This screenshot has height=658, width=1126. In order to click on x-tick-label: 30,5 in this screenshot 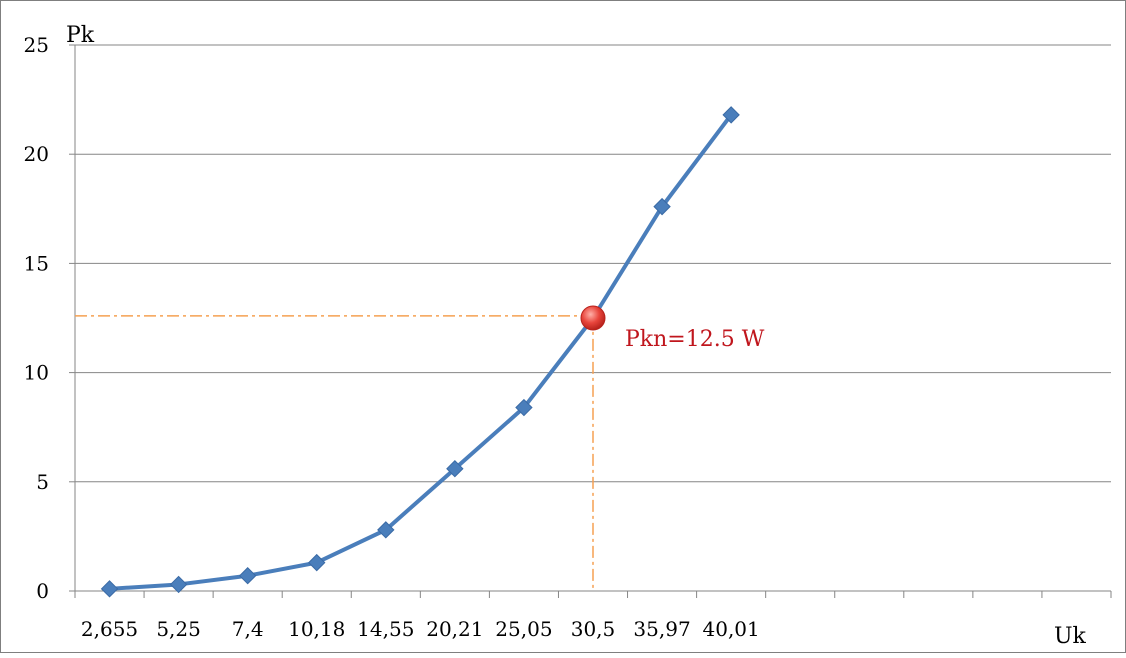, I will do `click(593, 629)`.